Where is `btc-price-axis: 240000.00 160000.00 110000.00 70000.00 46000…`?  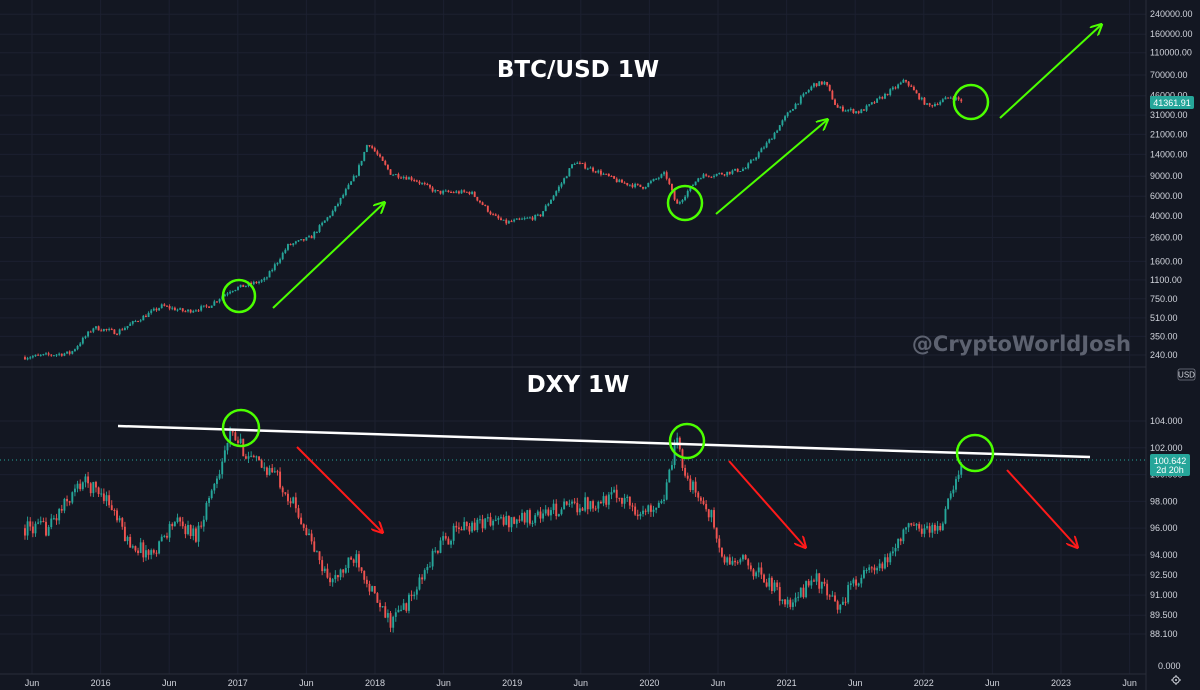
btc-price-axis: 240000.00 160000.00 110000.00 70000.00 46000… is located at coordinates (1171, 184).